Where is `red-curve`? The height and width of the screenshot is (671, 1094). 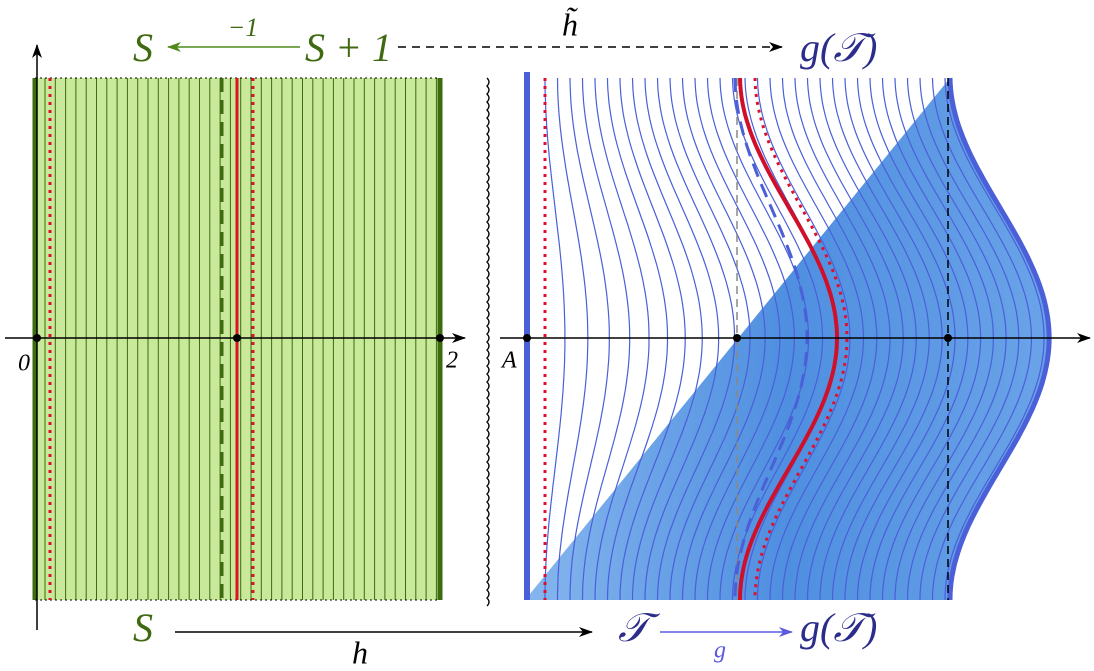
red-curve is located at coordinates (789, 339).